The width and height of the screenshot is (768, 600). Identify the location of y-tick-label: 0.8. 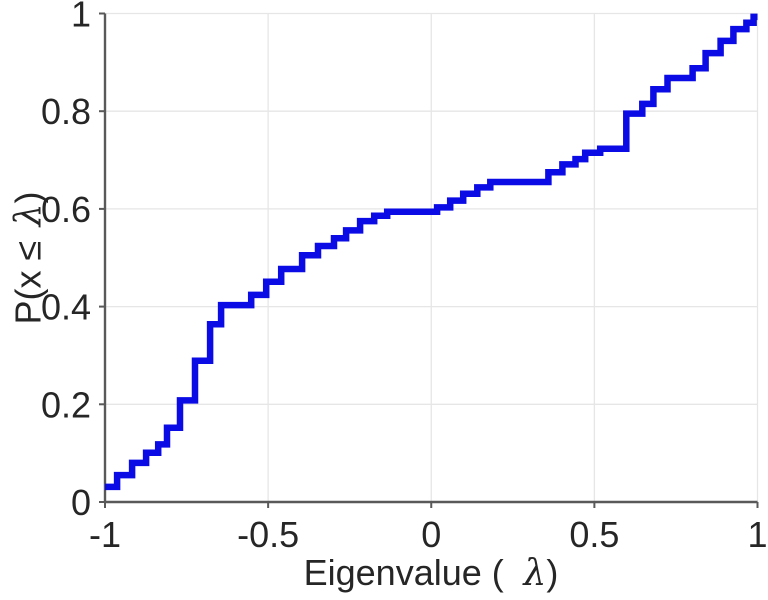
(66, 111).